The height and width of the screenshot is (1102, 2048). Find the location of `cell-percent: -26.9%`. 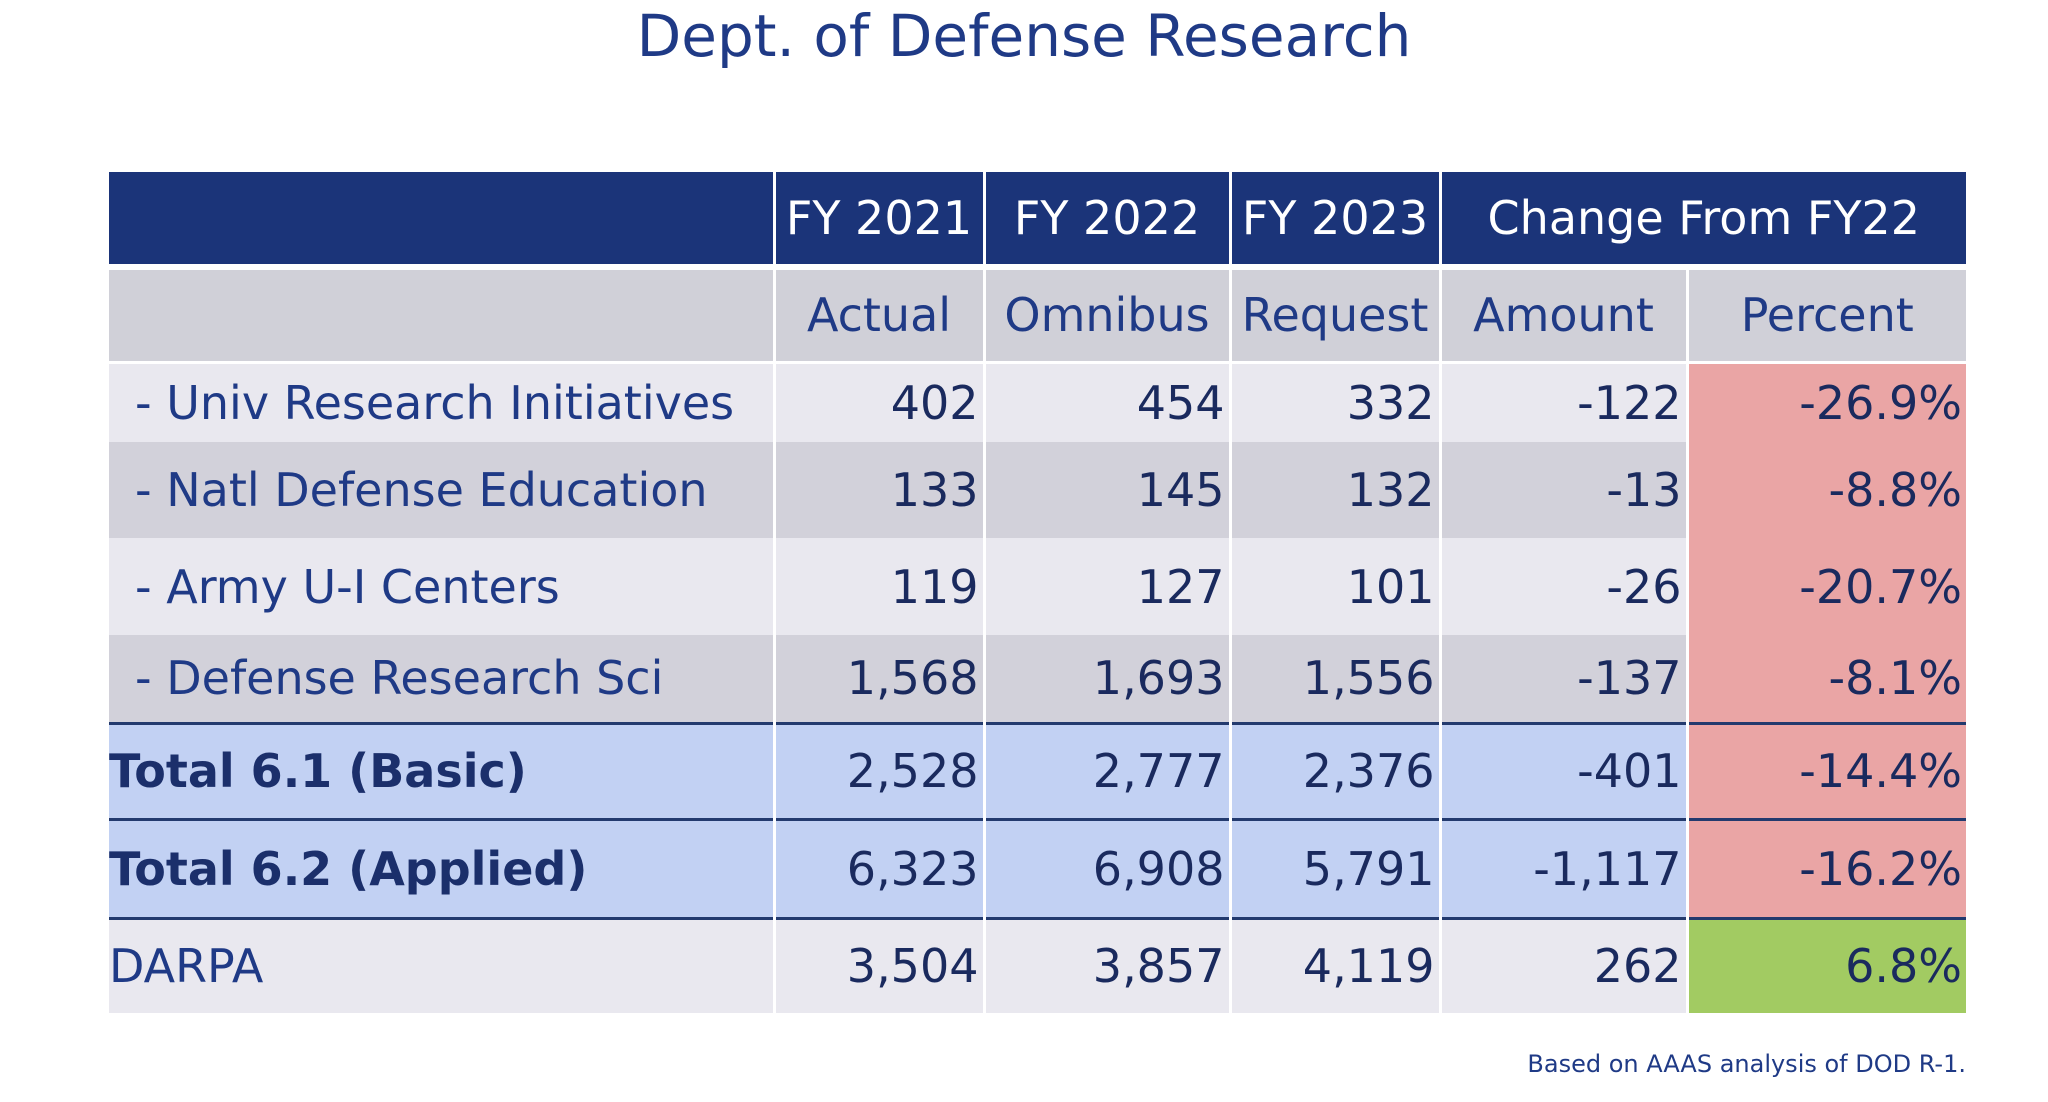

cell-percent: -26.9% is located at coordinates (1827, 402).